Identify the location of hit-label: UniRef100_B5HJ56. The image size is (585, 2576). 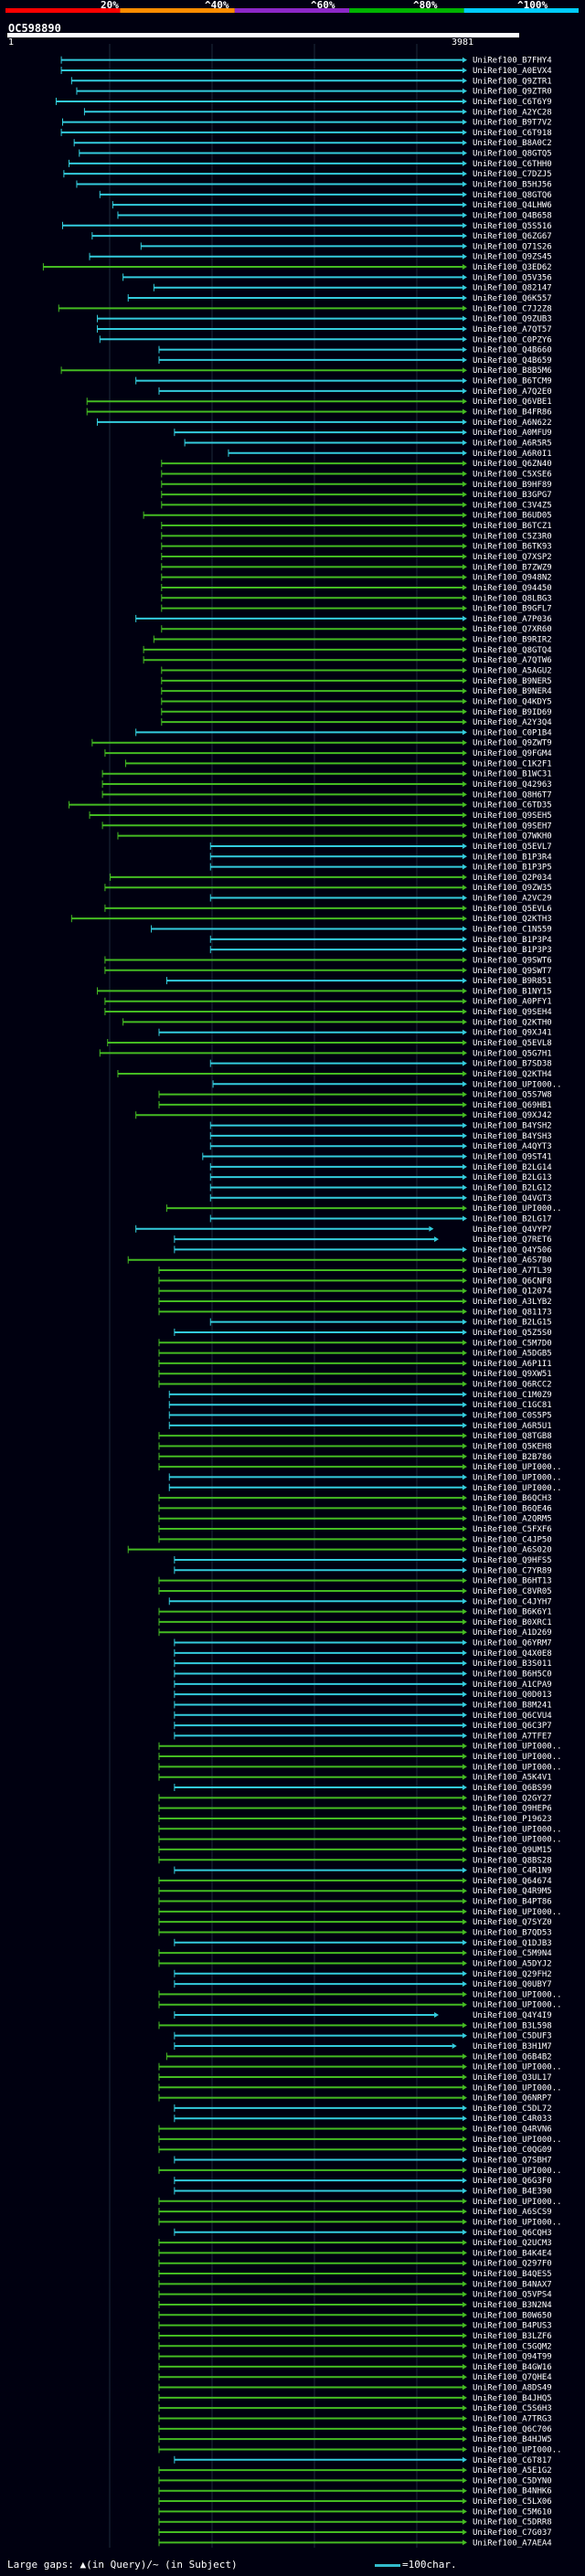
(512, 184).